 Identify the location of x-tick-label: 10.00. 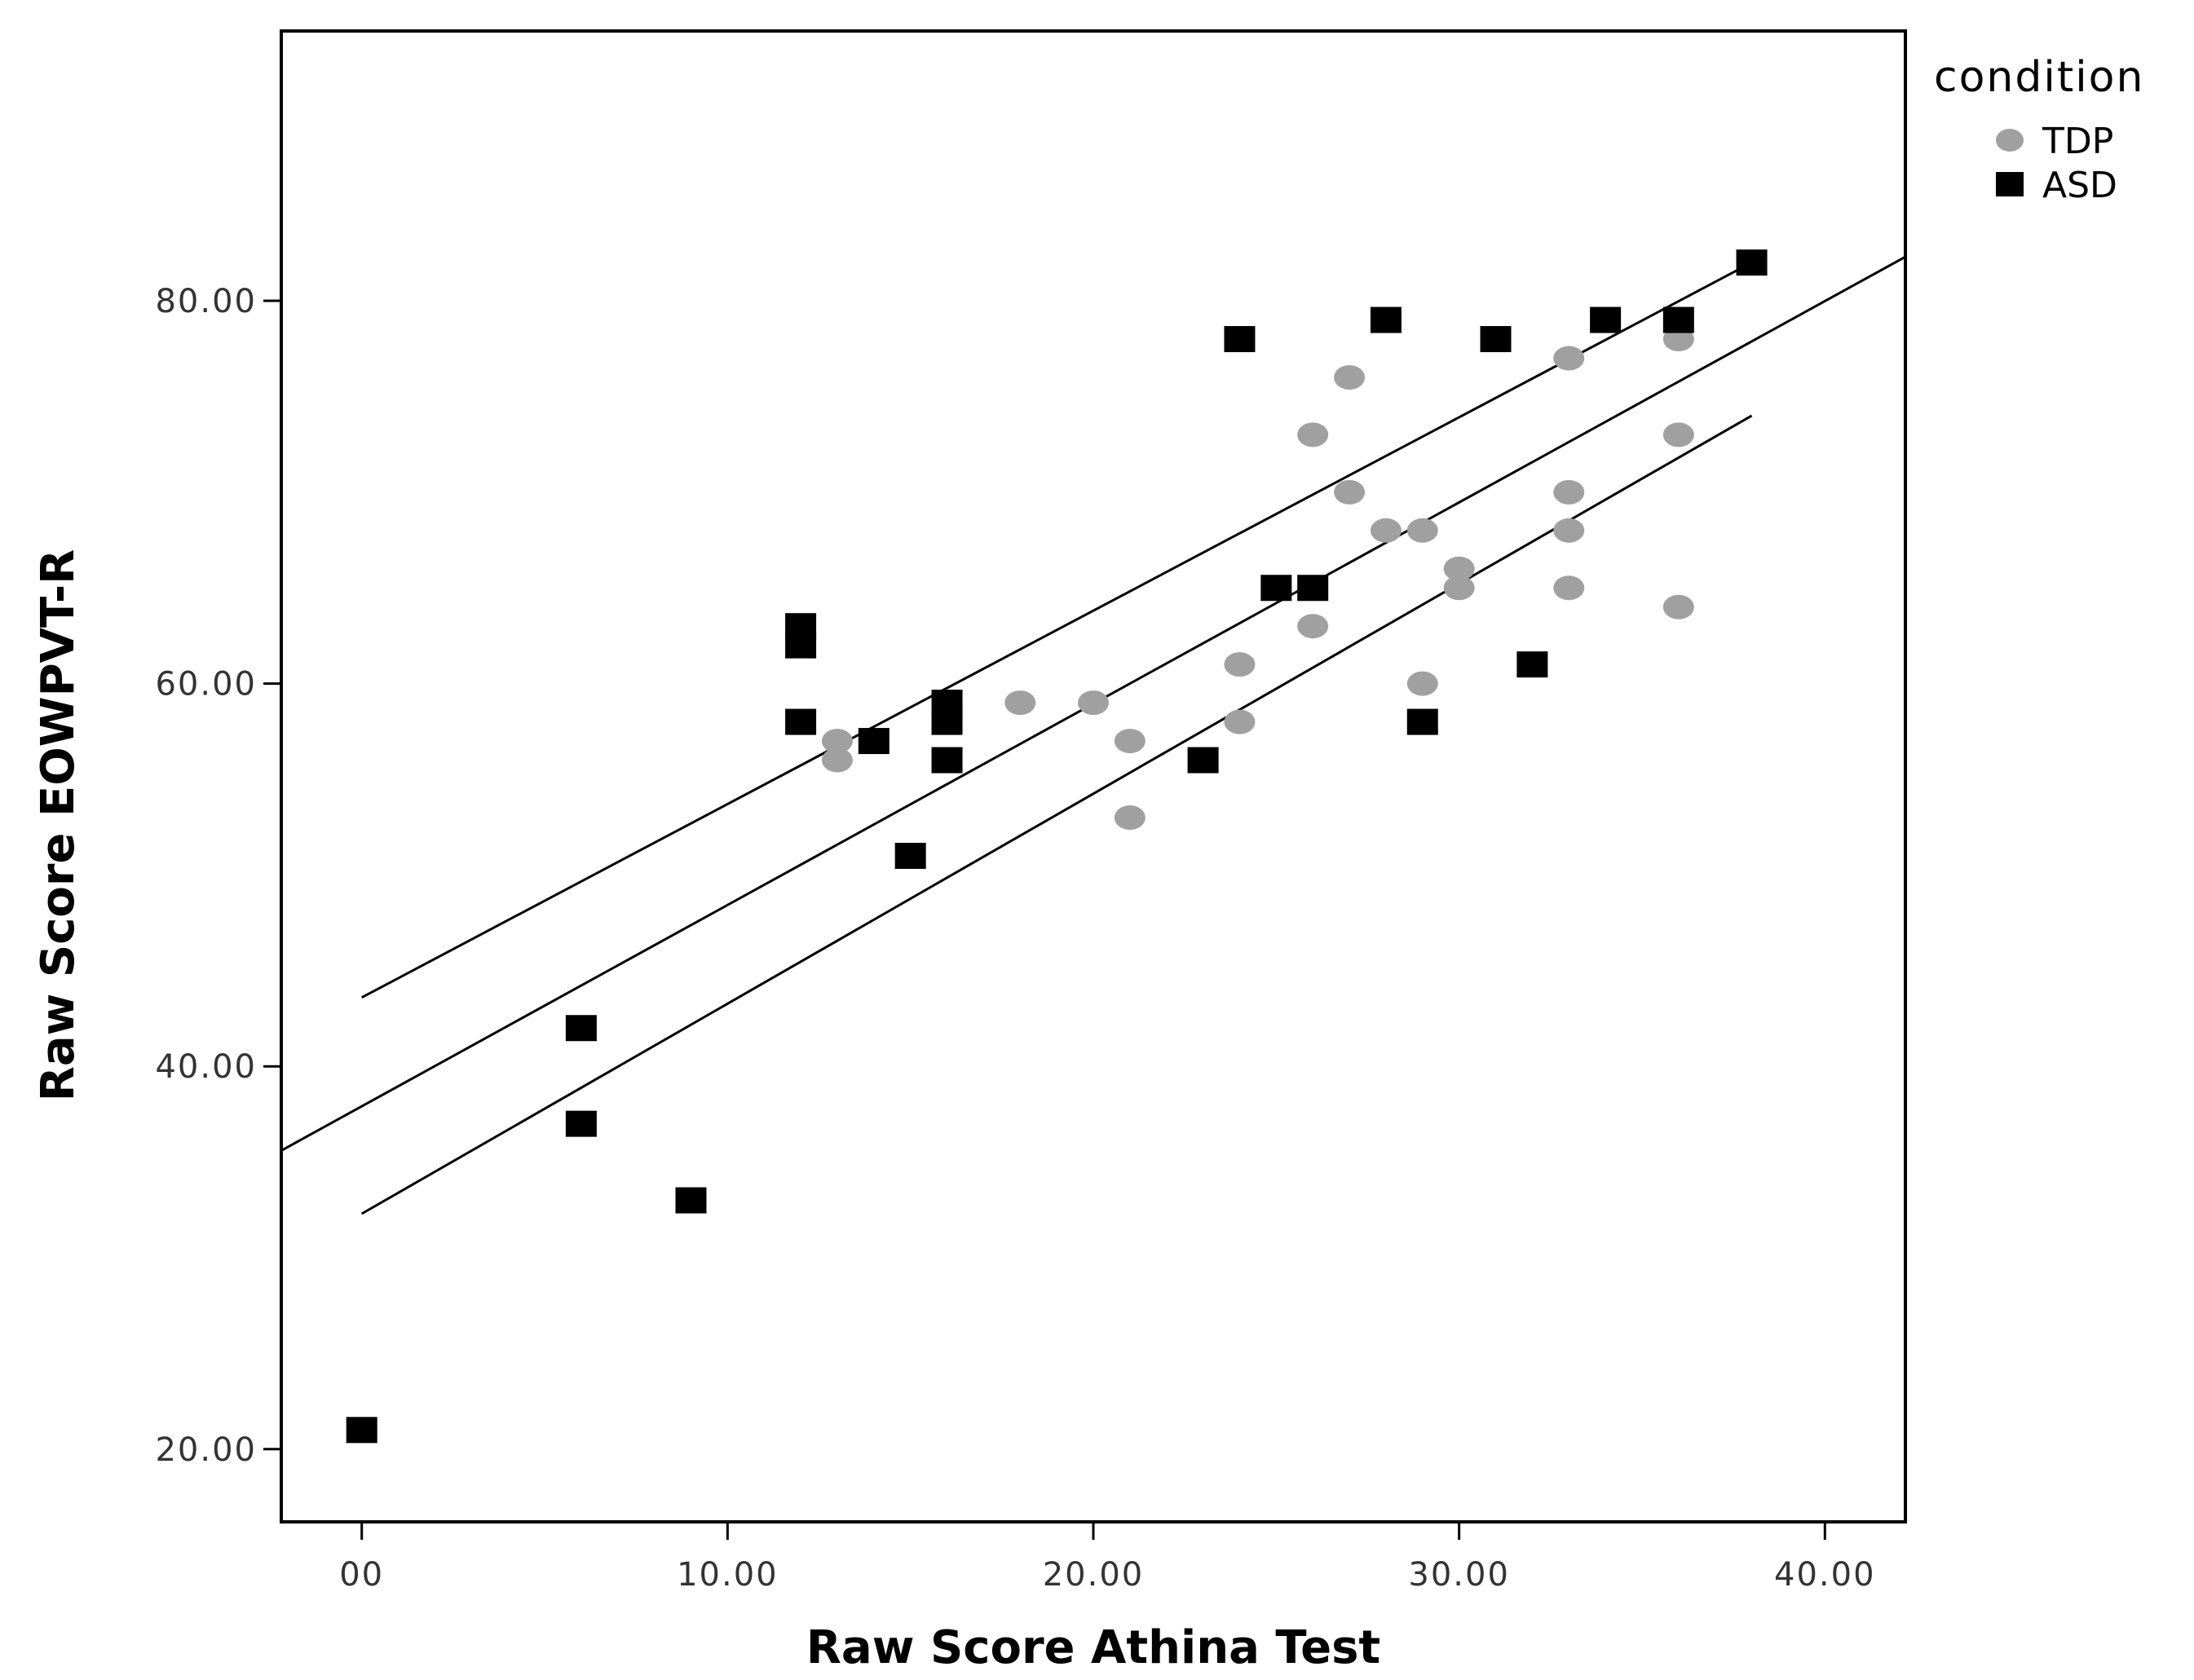
(728, 1575).